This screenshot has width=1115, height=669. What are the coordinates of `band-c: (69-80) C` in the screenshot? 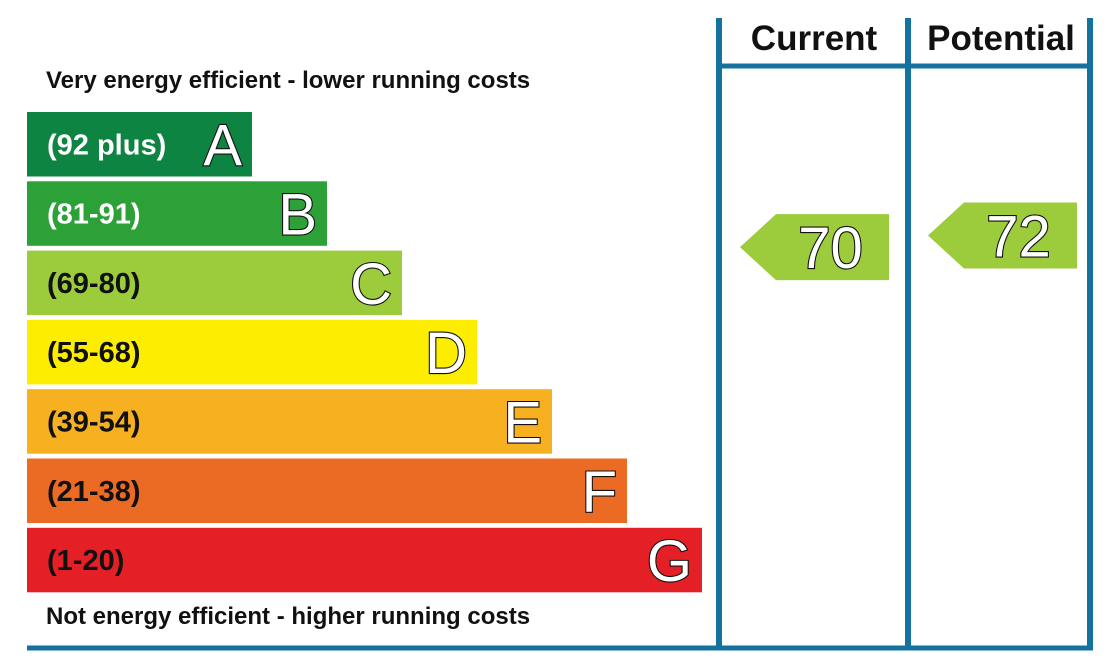 It's located at (214, 284).